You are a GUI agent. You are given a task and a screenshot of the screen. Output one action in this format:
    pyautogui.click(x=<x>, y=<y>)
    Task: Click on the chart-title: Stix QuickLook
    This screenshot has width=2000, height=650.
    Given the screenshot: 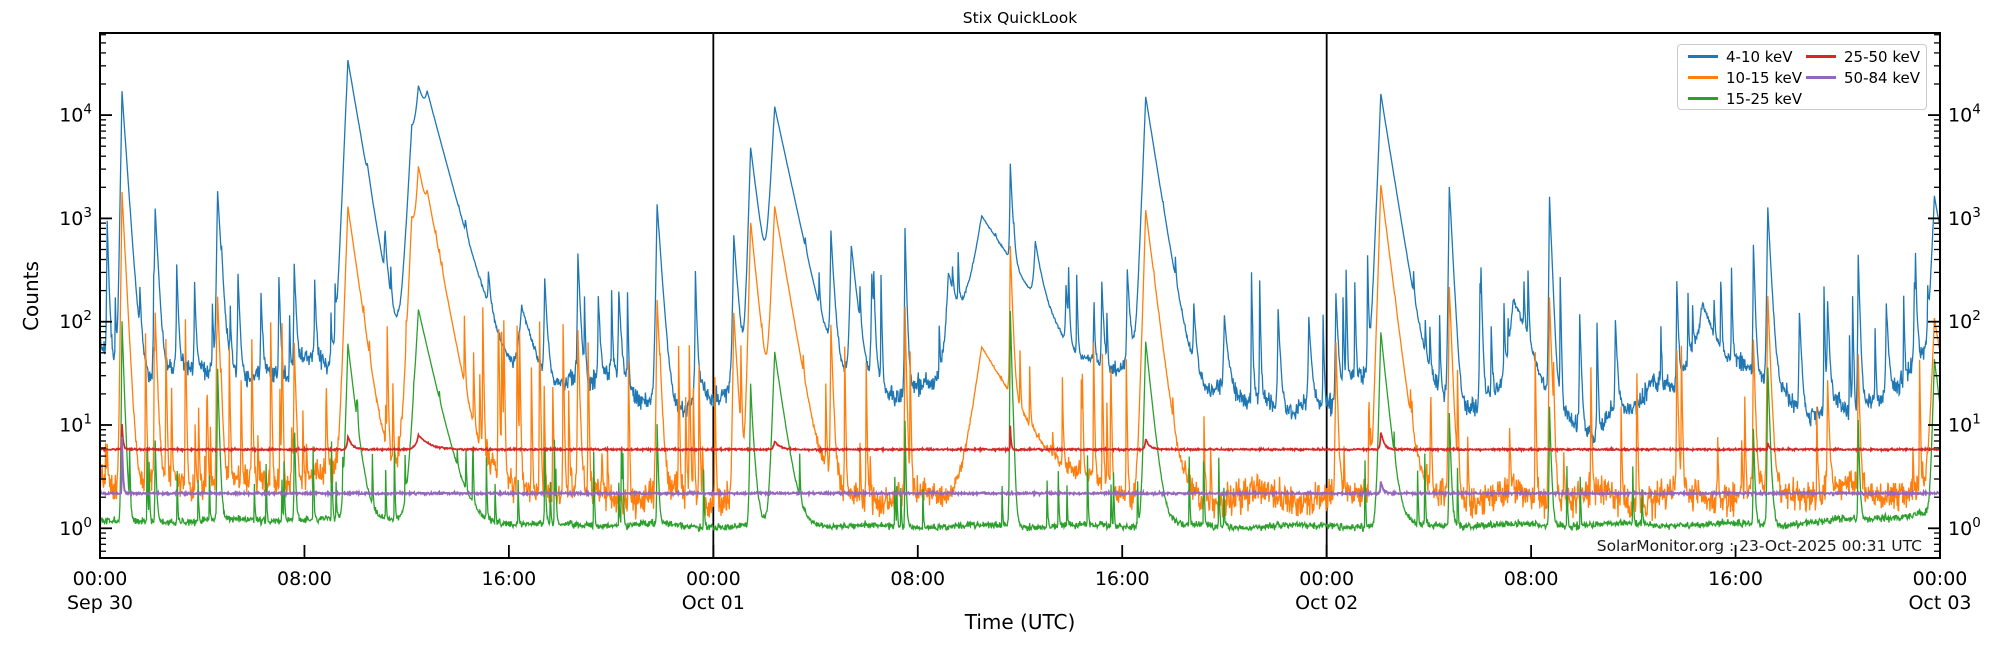 What is the action you would take?
    pyautogui.click(x=1020, y=18)
    